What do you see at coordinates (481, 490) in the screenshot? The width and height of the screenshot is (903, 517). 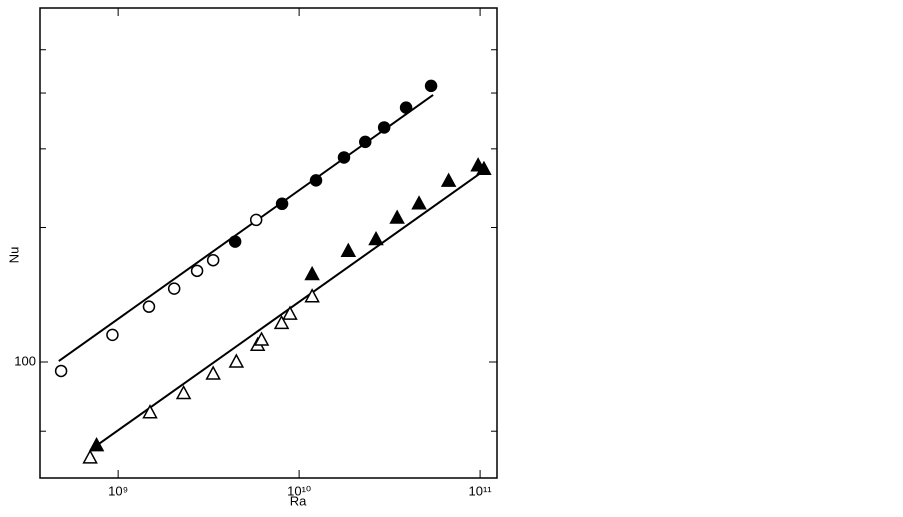 I see `x-tick-label: 10¹¹` at bounding box center [481, 490].